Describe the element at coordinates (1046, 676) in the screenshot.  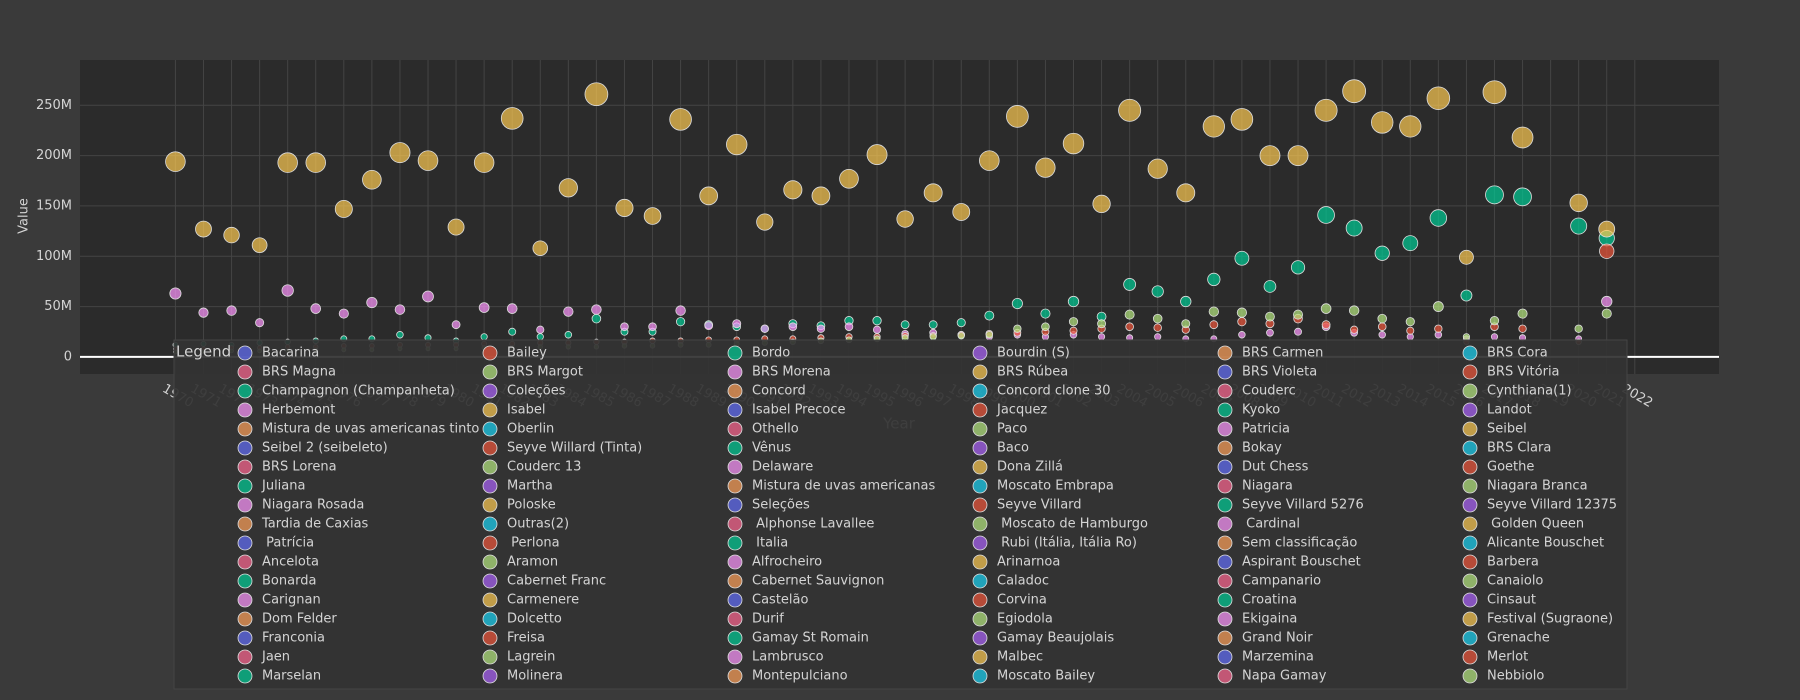
I see `legend-label: Moscato Bailey` at that location.